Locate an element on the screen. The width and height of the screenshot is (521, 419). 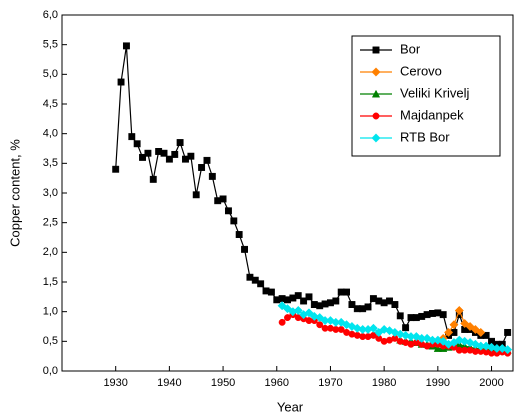
x-tick-label: 1960 is located at coordinates (277, 383).